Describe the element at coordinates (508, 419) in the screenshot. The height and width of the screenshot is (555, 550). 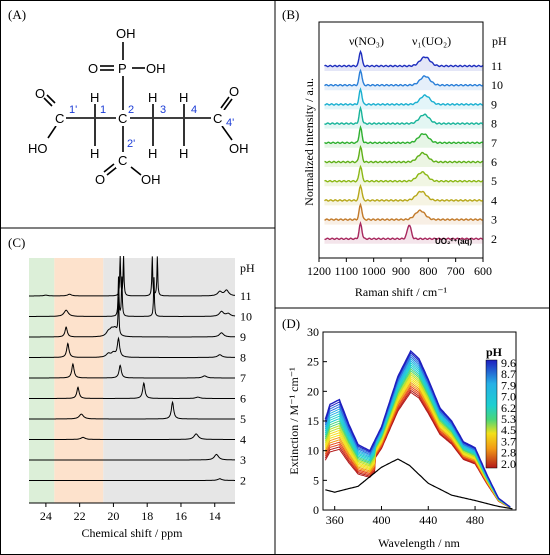
I see `uvvis-legend-ph-5.3: 5.3` at that location.